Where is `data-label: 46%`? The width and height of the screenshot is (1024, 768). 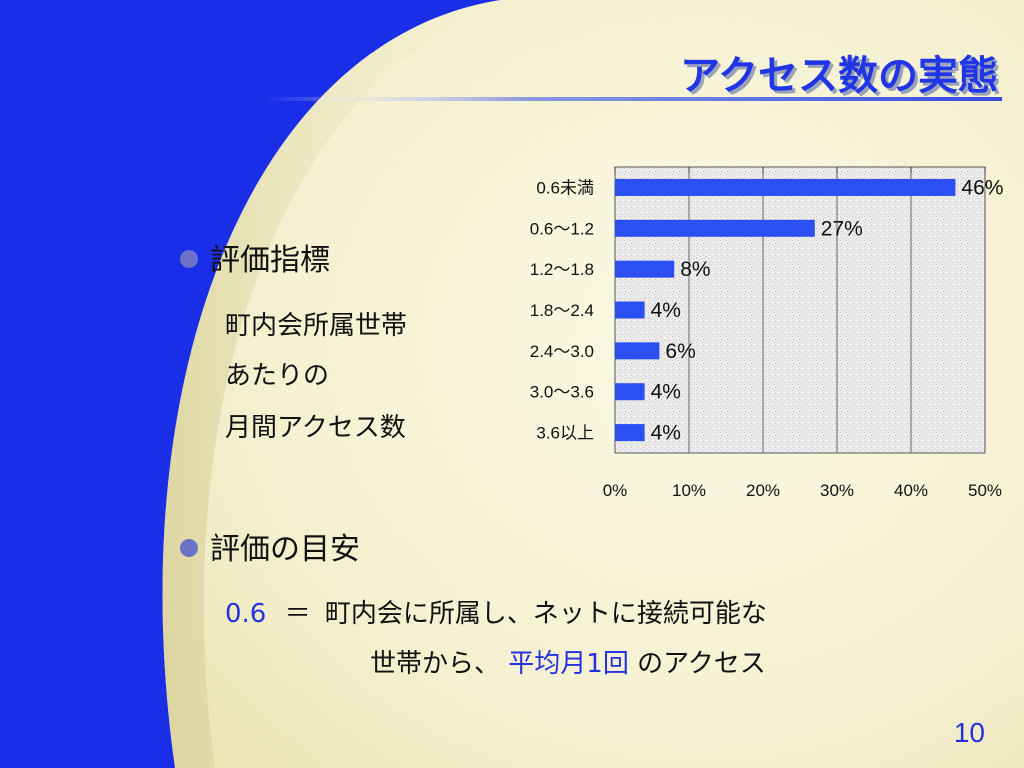
data-label: 46% is located at coordinates (982, 187).